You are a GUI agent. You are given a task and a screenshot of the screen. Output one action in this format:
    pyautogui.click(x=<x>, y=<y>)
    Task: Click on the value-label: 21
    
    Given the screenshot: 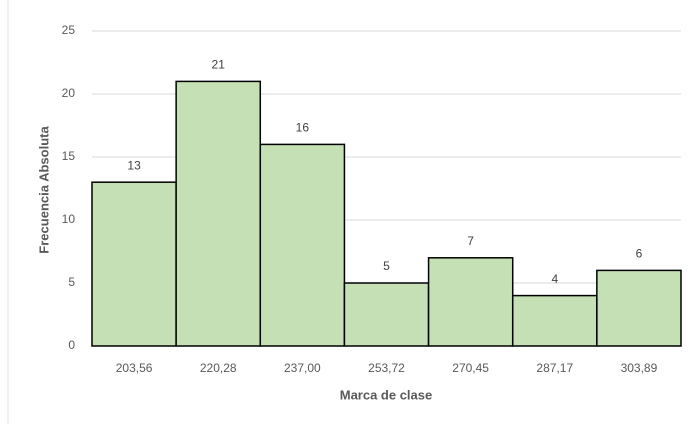 What is the action you would take?
    pyautogui.click(x=219, y=65)
    